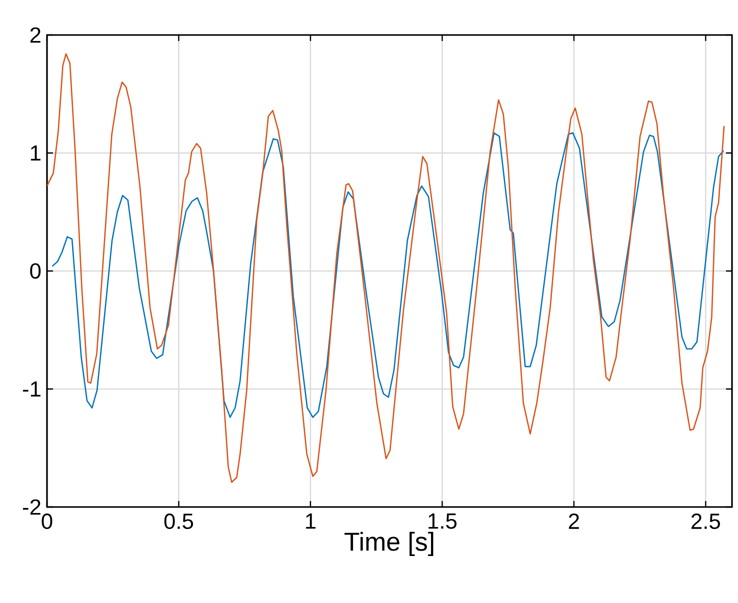  Describe the element at coordinates (35, 153) in the screenshot. I see `y-tick-label: 1` at that location.